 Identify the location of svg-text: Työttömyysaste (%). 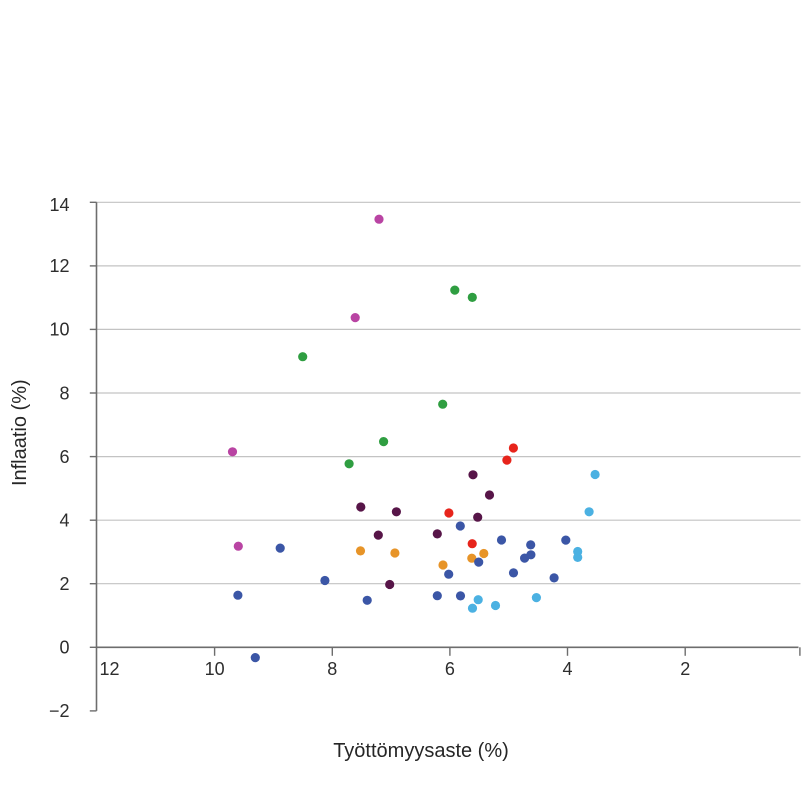
(421, 751).